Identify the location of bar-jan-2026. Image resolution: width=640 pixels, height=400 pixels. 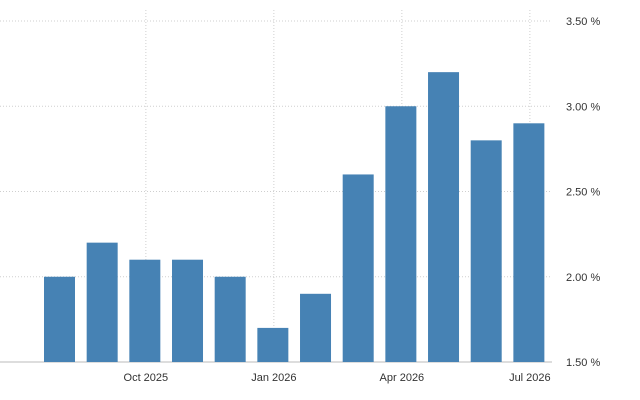
(273, 344).